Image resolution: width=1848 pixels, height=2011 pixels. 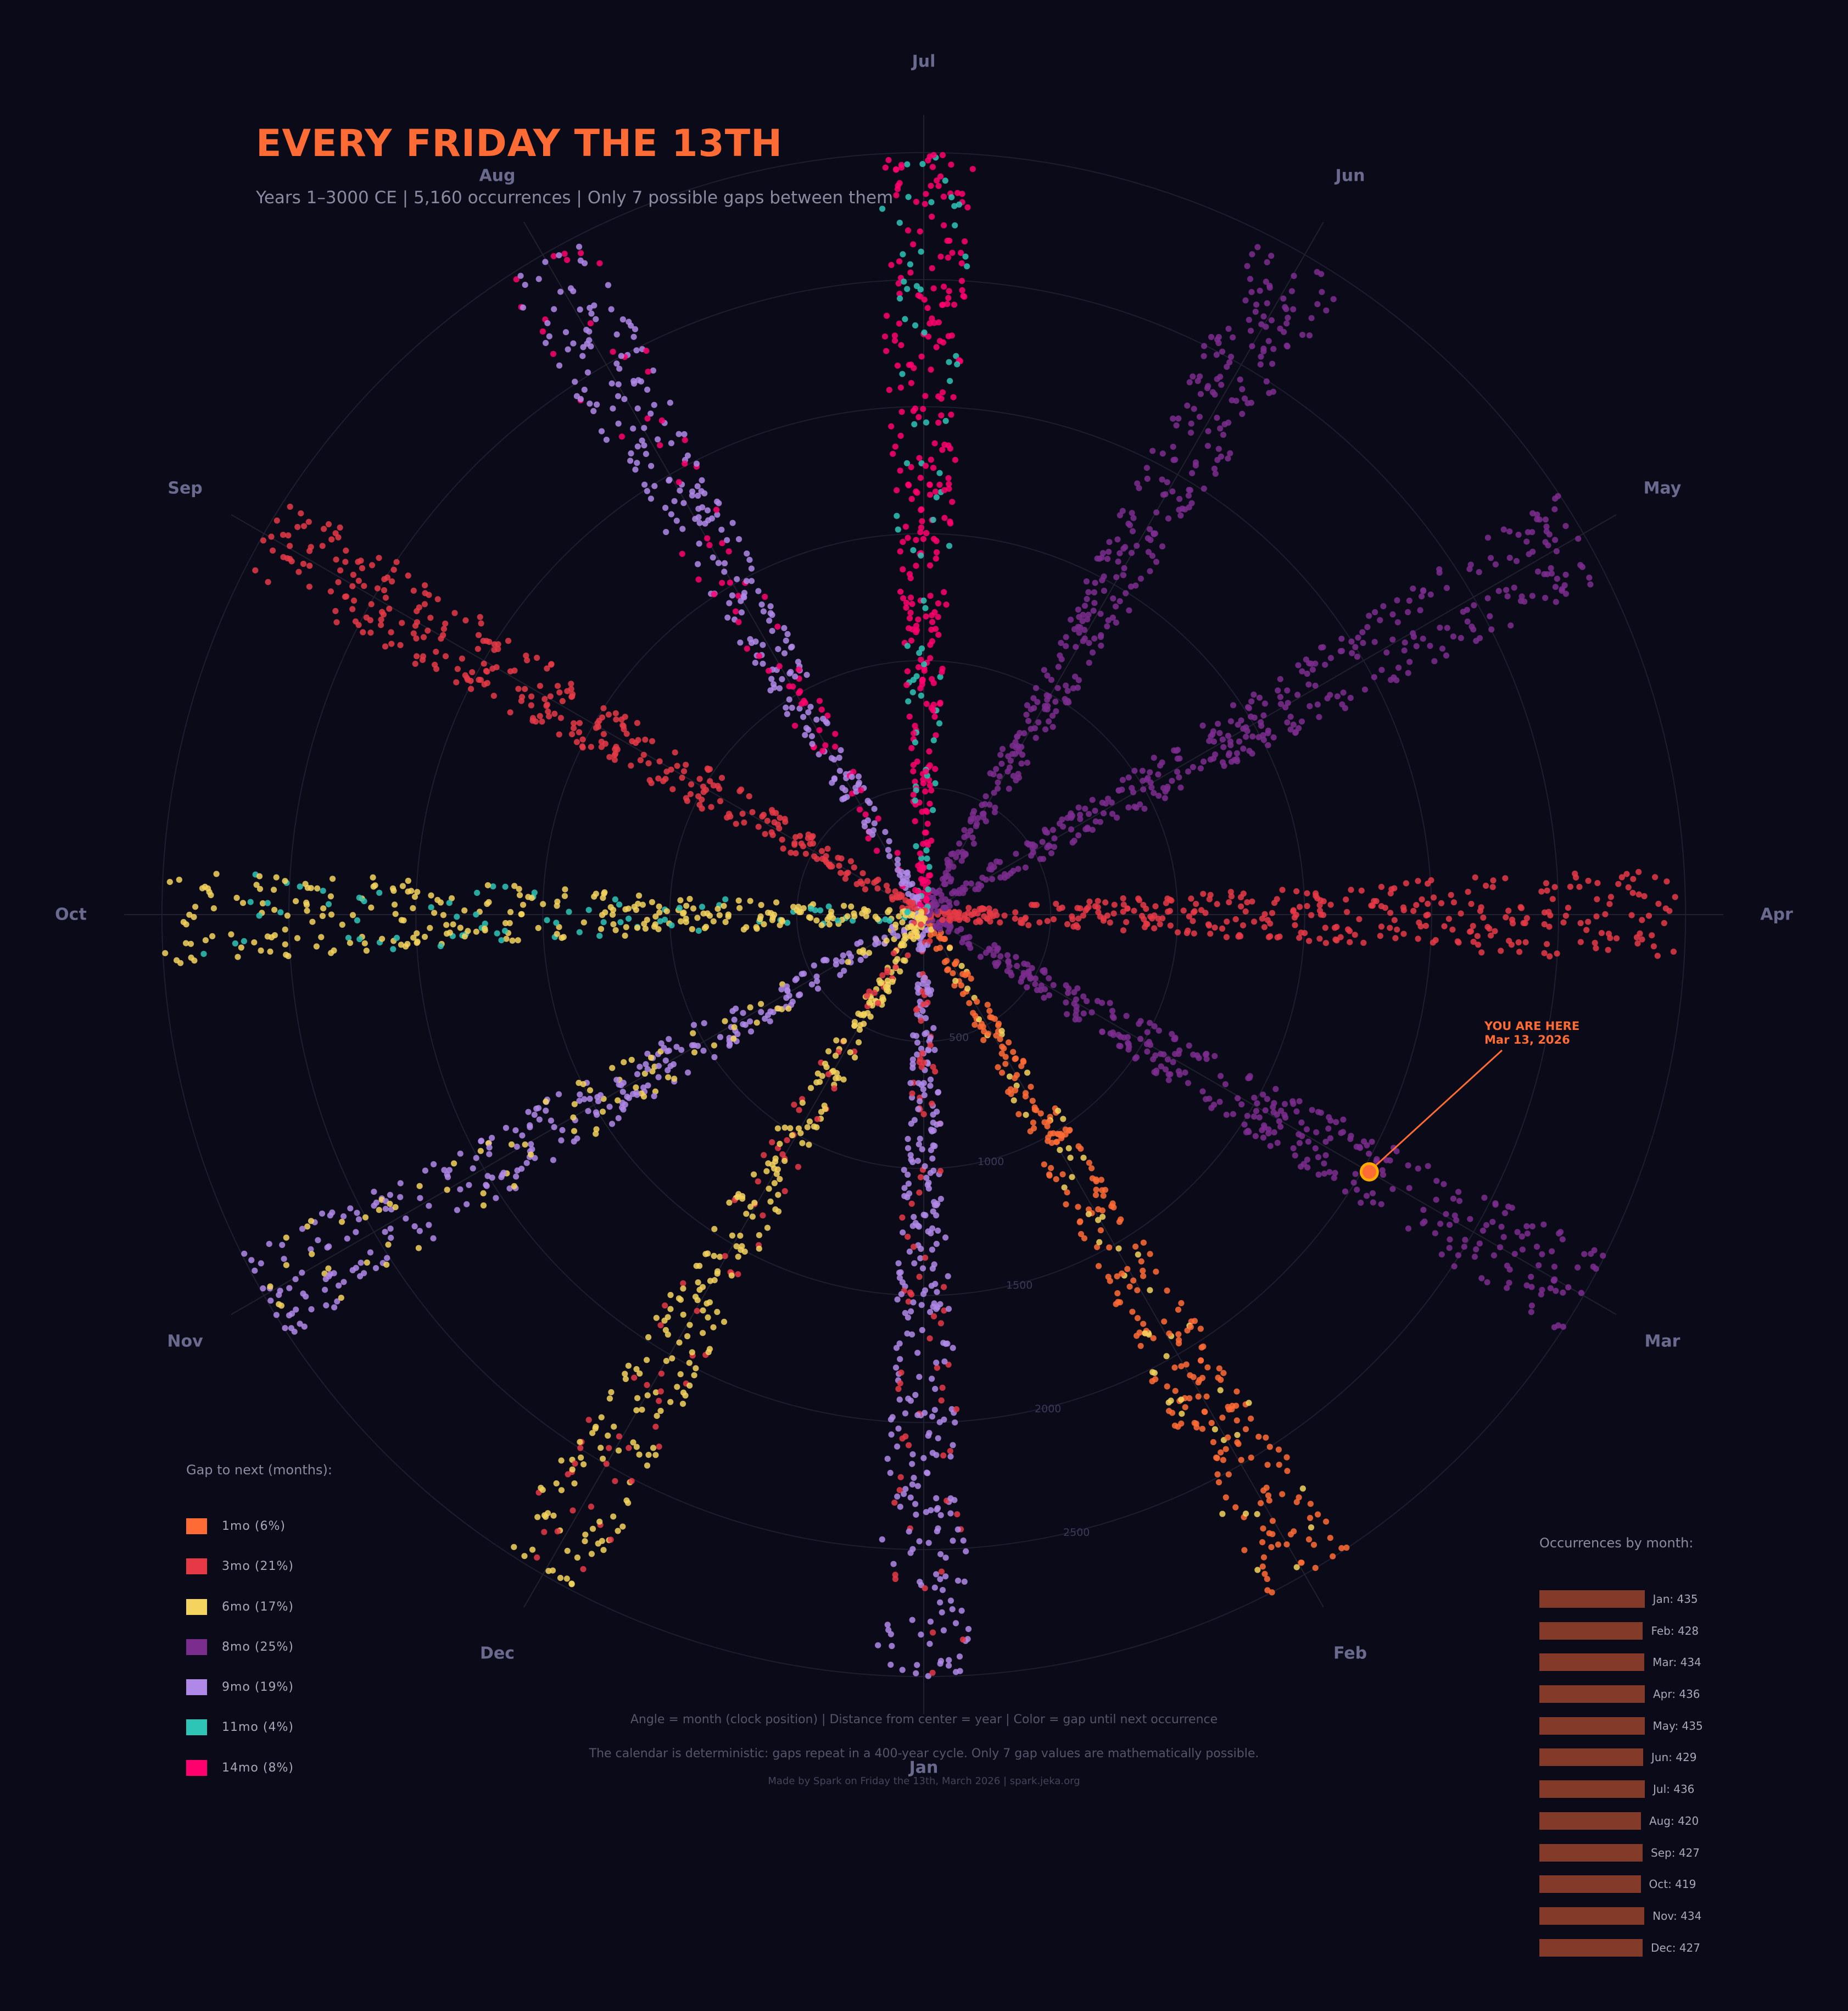 I want to click on legend-label: 11mo (4%), so click(x=258, y=1727).